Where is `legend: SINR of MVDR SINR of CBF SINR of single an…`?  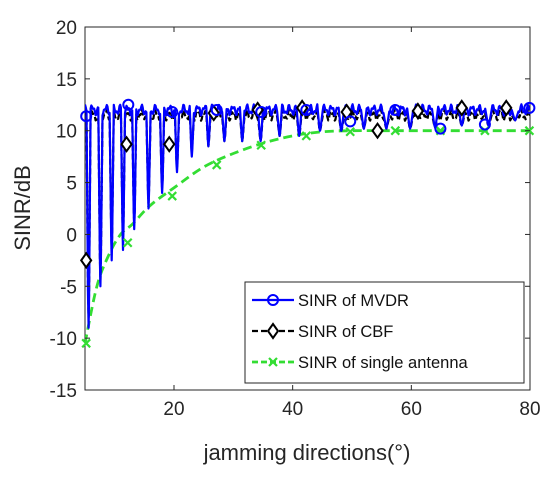
legend: SINR of MVDR SINR of CBF SINR of single an… is located at coordinates (384, 332).